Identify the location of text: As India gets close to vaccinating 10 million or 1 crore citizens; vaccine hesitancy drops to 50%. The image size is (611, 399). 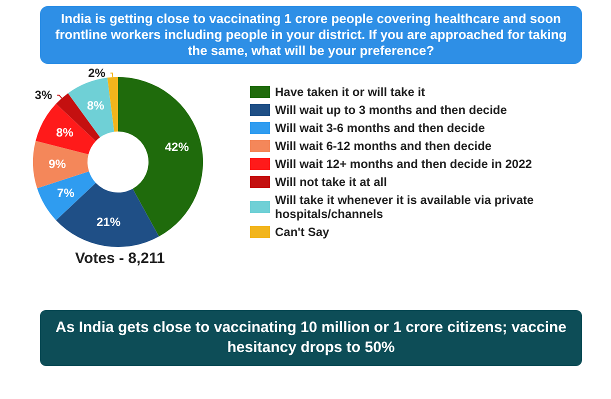
(311, 338).